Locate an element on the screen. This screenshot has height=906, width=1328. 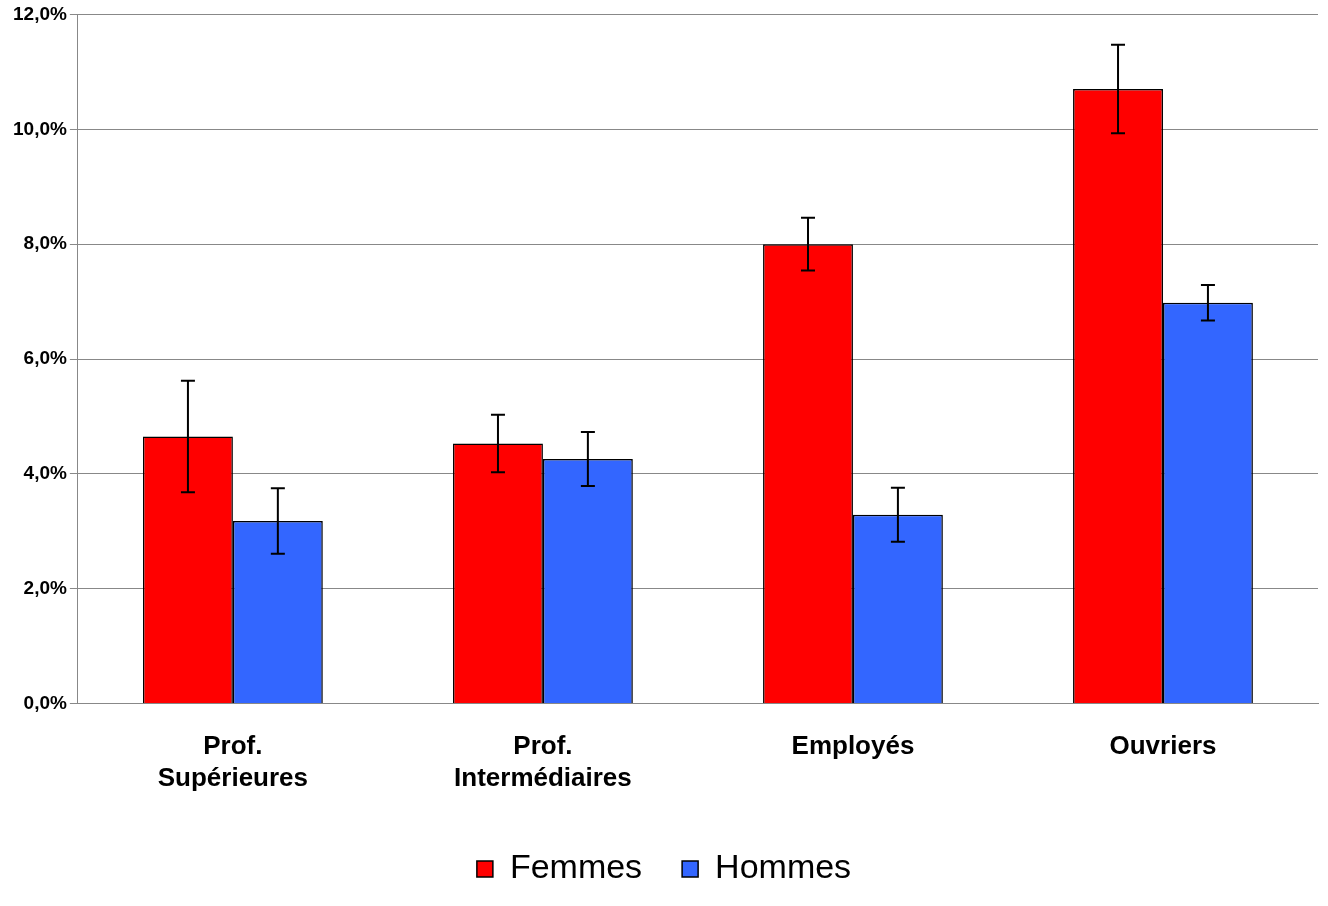
legend-label: Hommes is located at coordinates (783, 866).